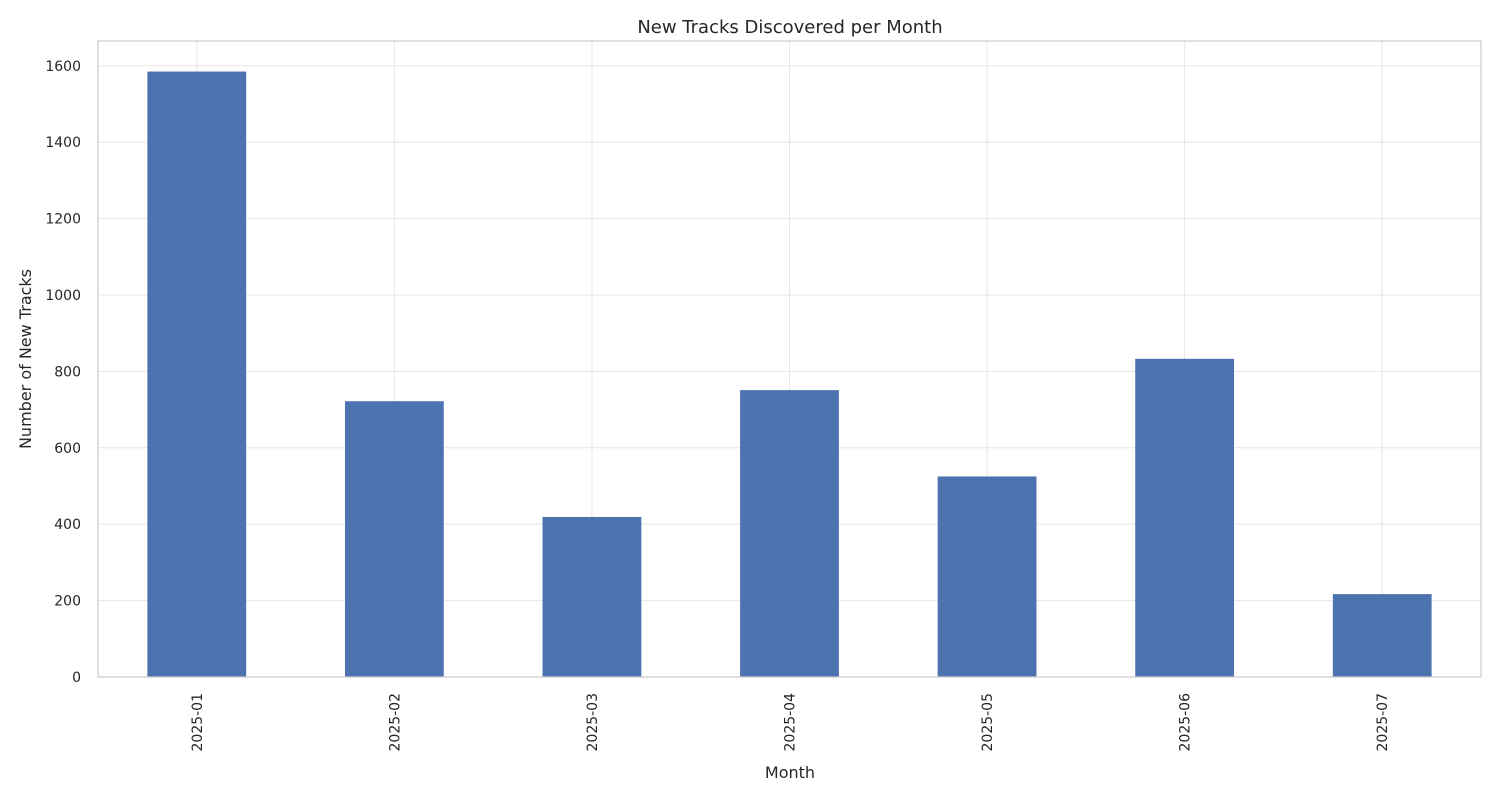 The height and width of the screenshot is (800, 1500). What do you see at coordinates (63, 143) in the screenshot?
I see `y-tick-label: 1400` at bounding box center [63, 143].